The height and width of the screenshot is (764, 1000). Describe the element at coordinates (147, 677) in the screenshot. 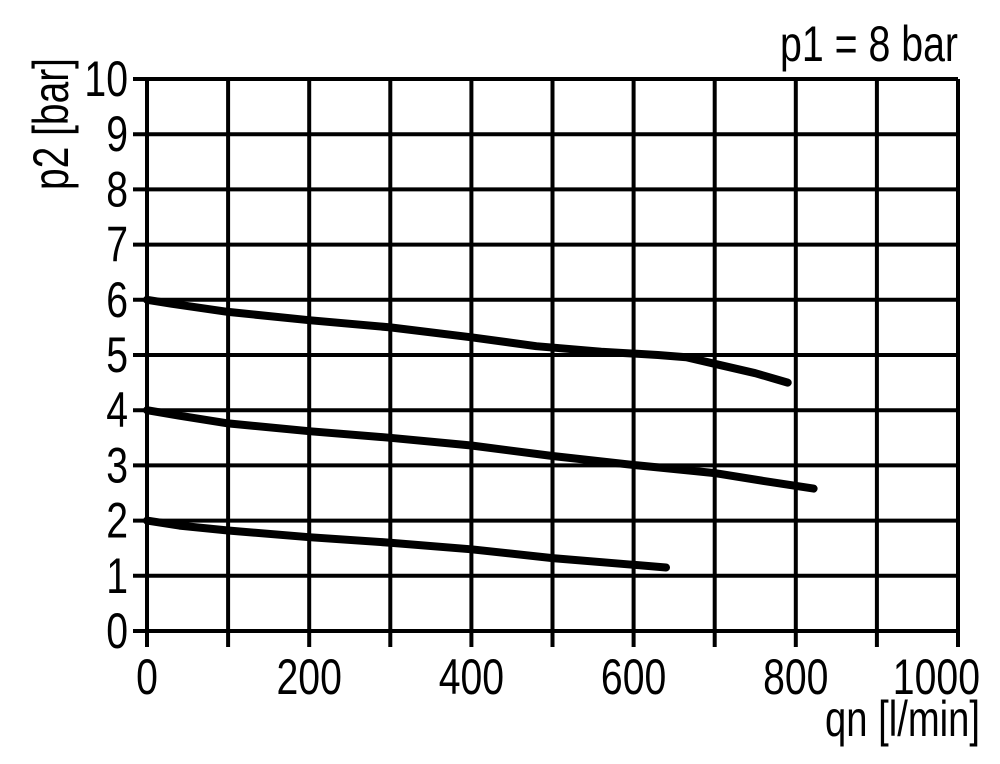

I see `x-tick-label: 0` at that location.